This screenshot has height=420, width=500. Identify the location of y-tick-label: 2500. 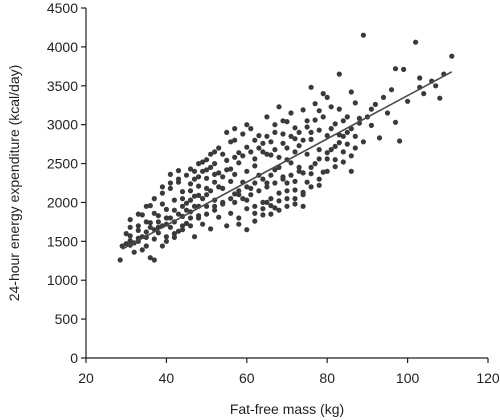
(62, 164).